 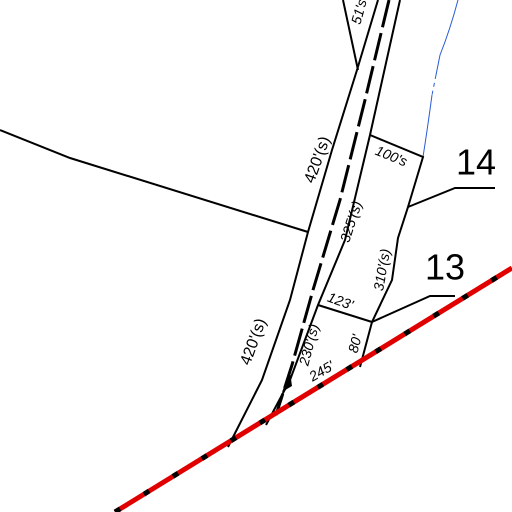 What do you see at coordinates (445, 267) in the screenshot?
I see `lot-number: 13` at bounding box center [445, 267].